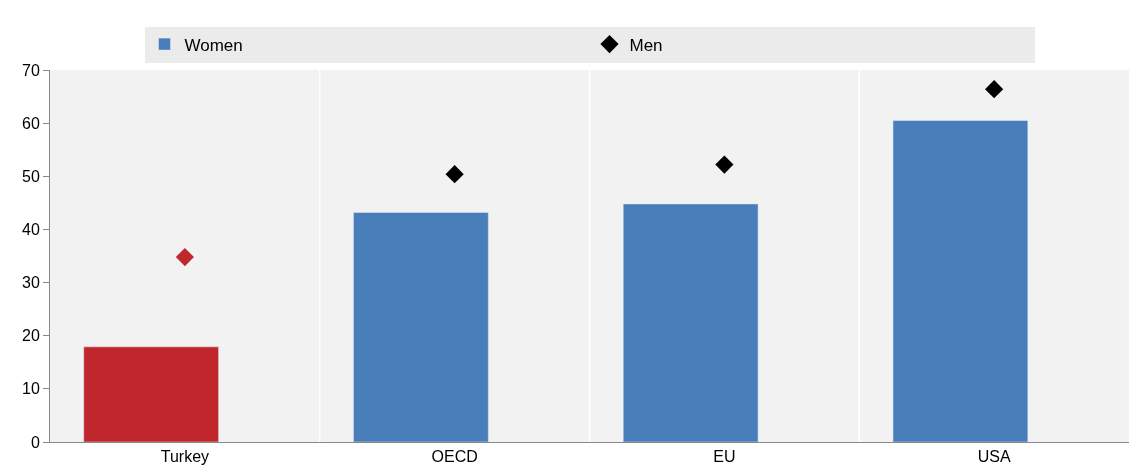 Image resolution: width=1139 pixels, height=475 pixels. Describe the element at coordinates (31, 123) in the screenshot. I see `y-tick-label: 60` at that location.